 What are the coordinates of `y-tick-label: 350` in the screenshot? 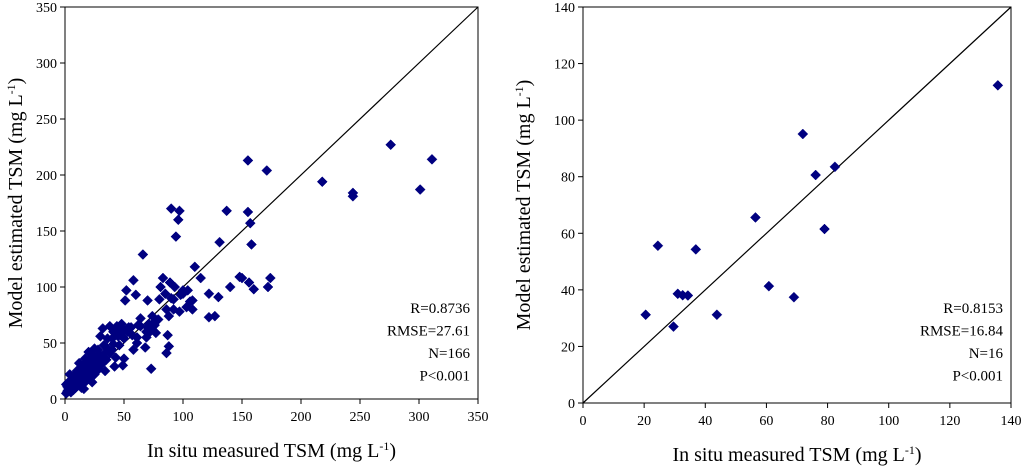 It's located at (46, 8).